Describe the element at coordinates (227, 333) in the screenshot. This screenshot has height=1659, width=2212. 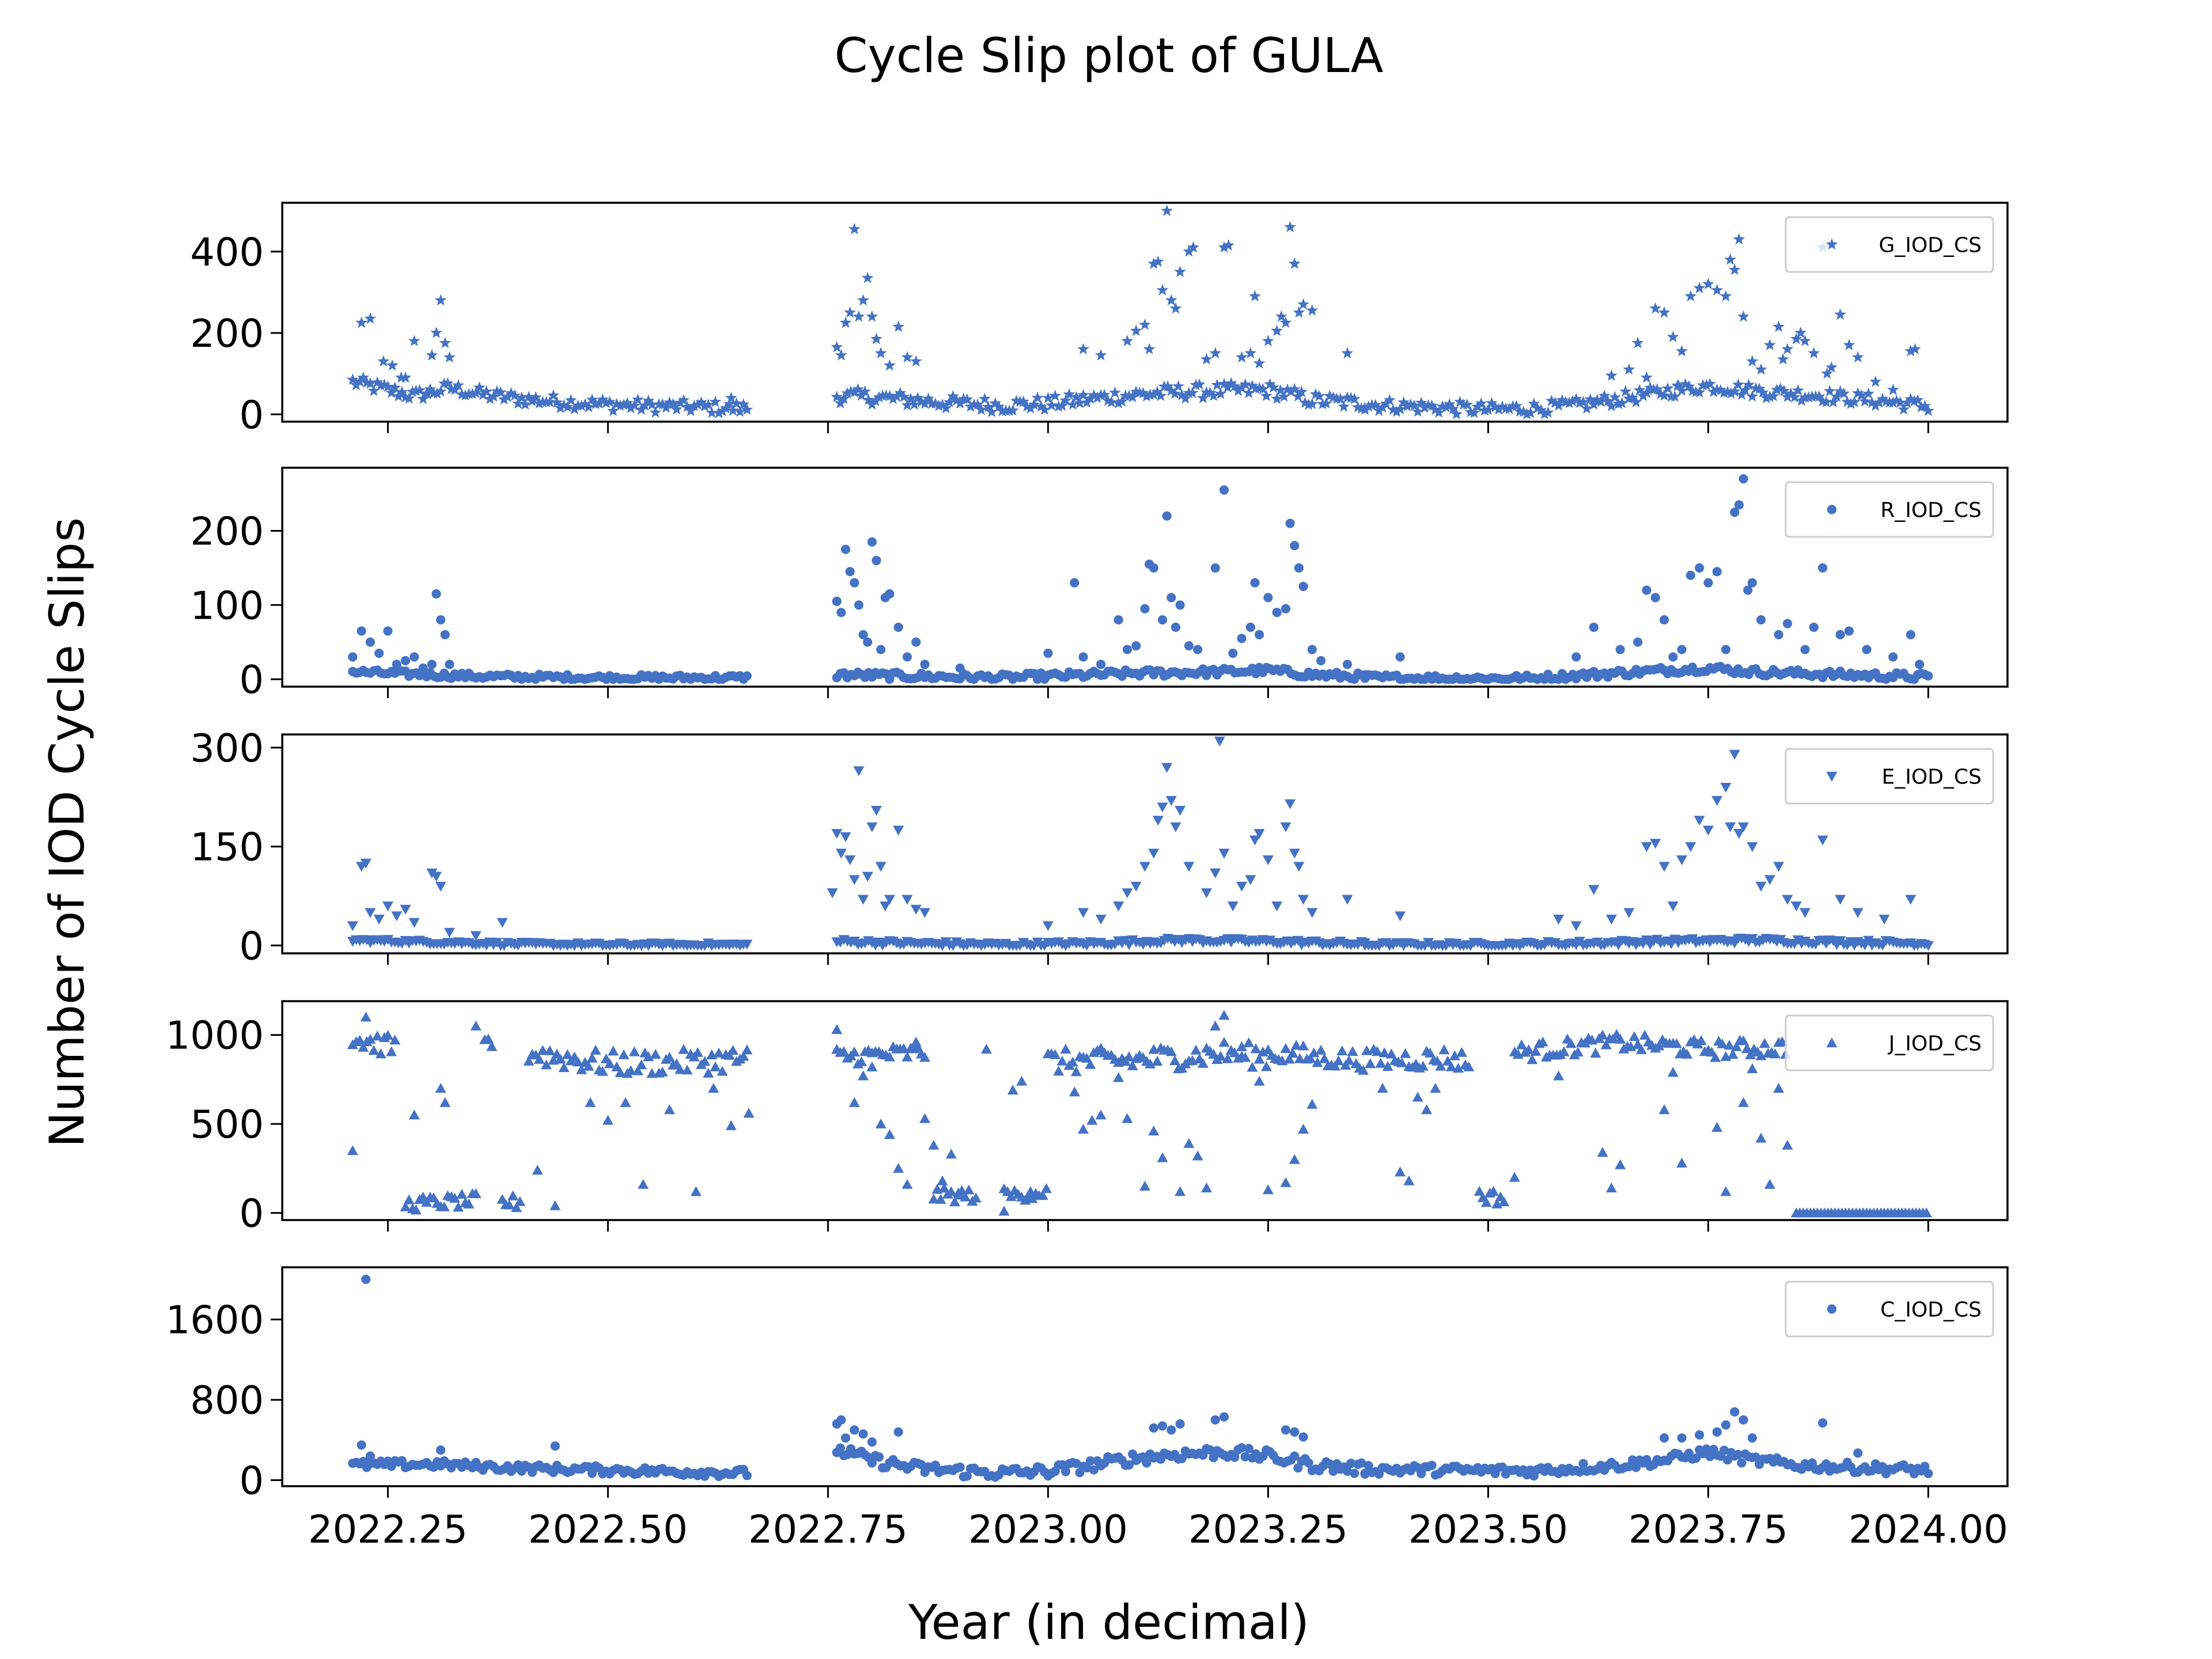
I see `y-tick-label: 200` at that location.